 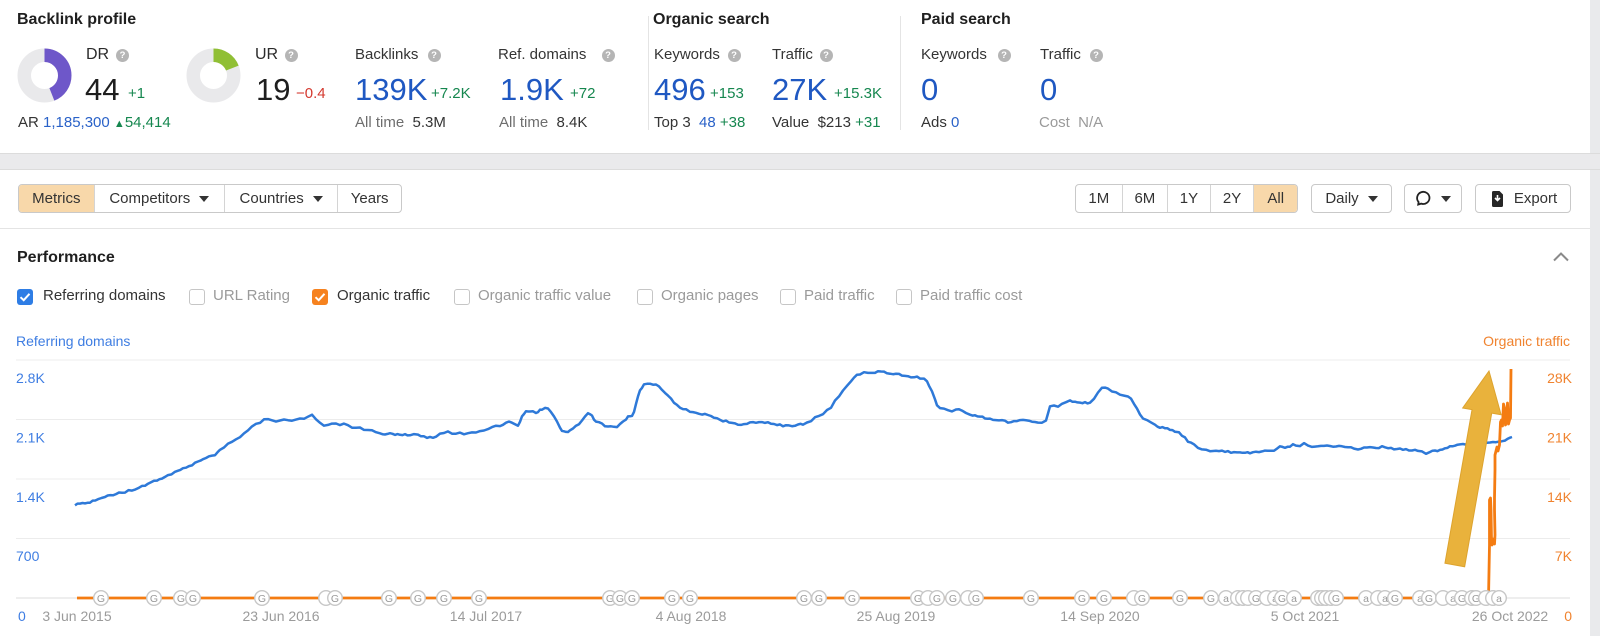 What do you see at coordinates (1560, 378) in the screenshot?
I see `svg-text: 28K` at bounding box center [1560, 378].